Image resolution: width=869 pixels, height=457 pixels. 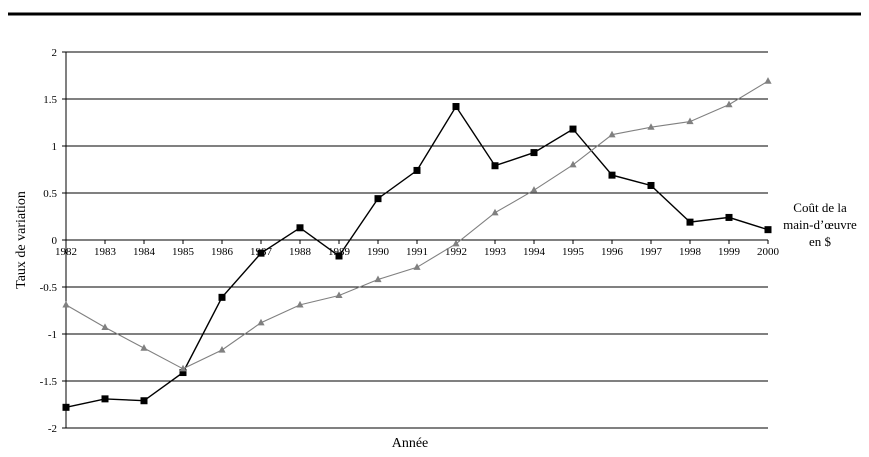 I want to click on series-label-line: main-d’œuvre, so click(x=820, y=224).